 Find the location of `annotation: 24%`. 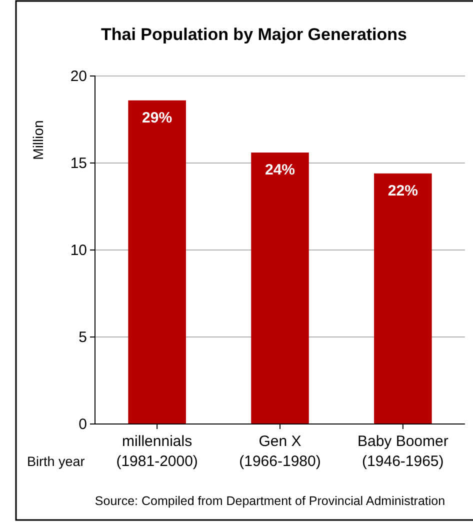

annotation: 24% is located at coordinates (280, 170).